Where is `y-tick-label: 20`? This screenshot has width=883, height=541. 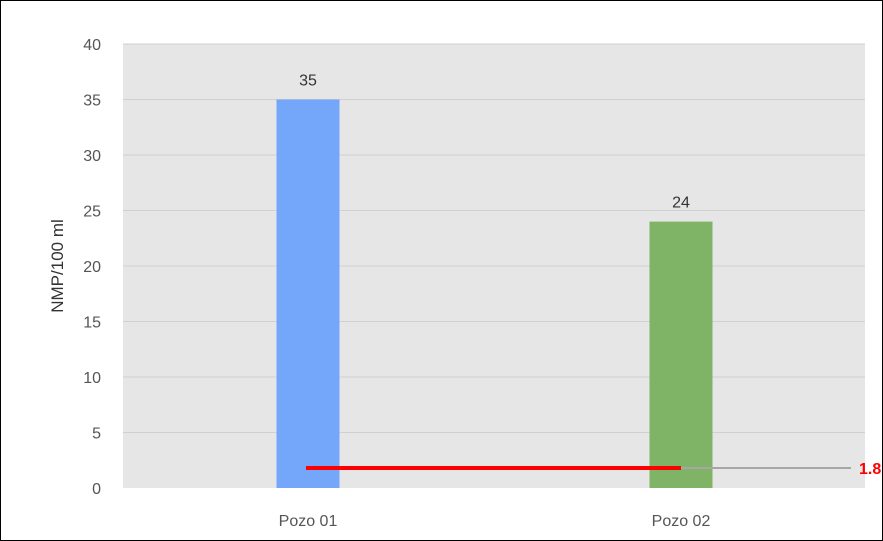 y-tick-label: 20 is located at coordinates (92, 267).